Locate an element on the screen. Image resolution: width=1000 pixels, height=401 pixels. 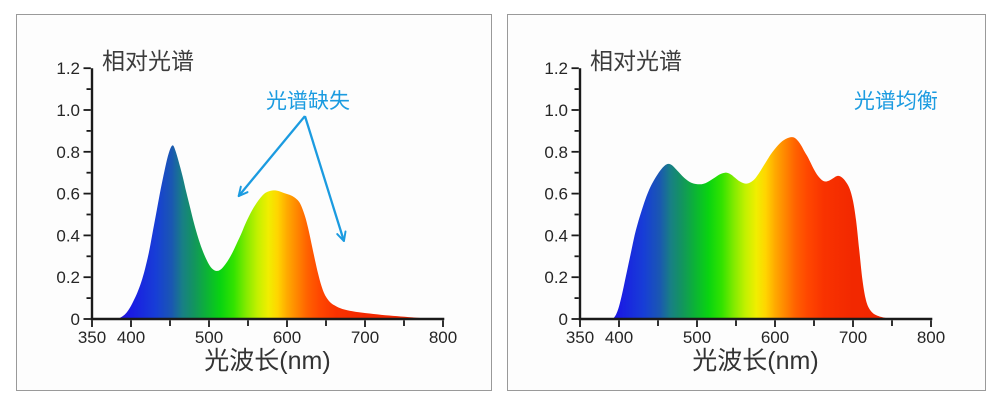
annotation-label: 光谱缺失 is located at coordinates (308, 101).